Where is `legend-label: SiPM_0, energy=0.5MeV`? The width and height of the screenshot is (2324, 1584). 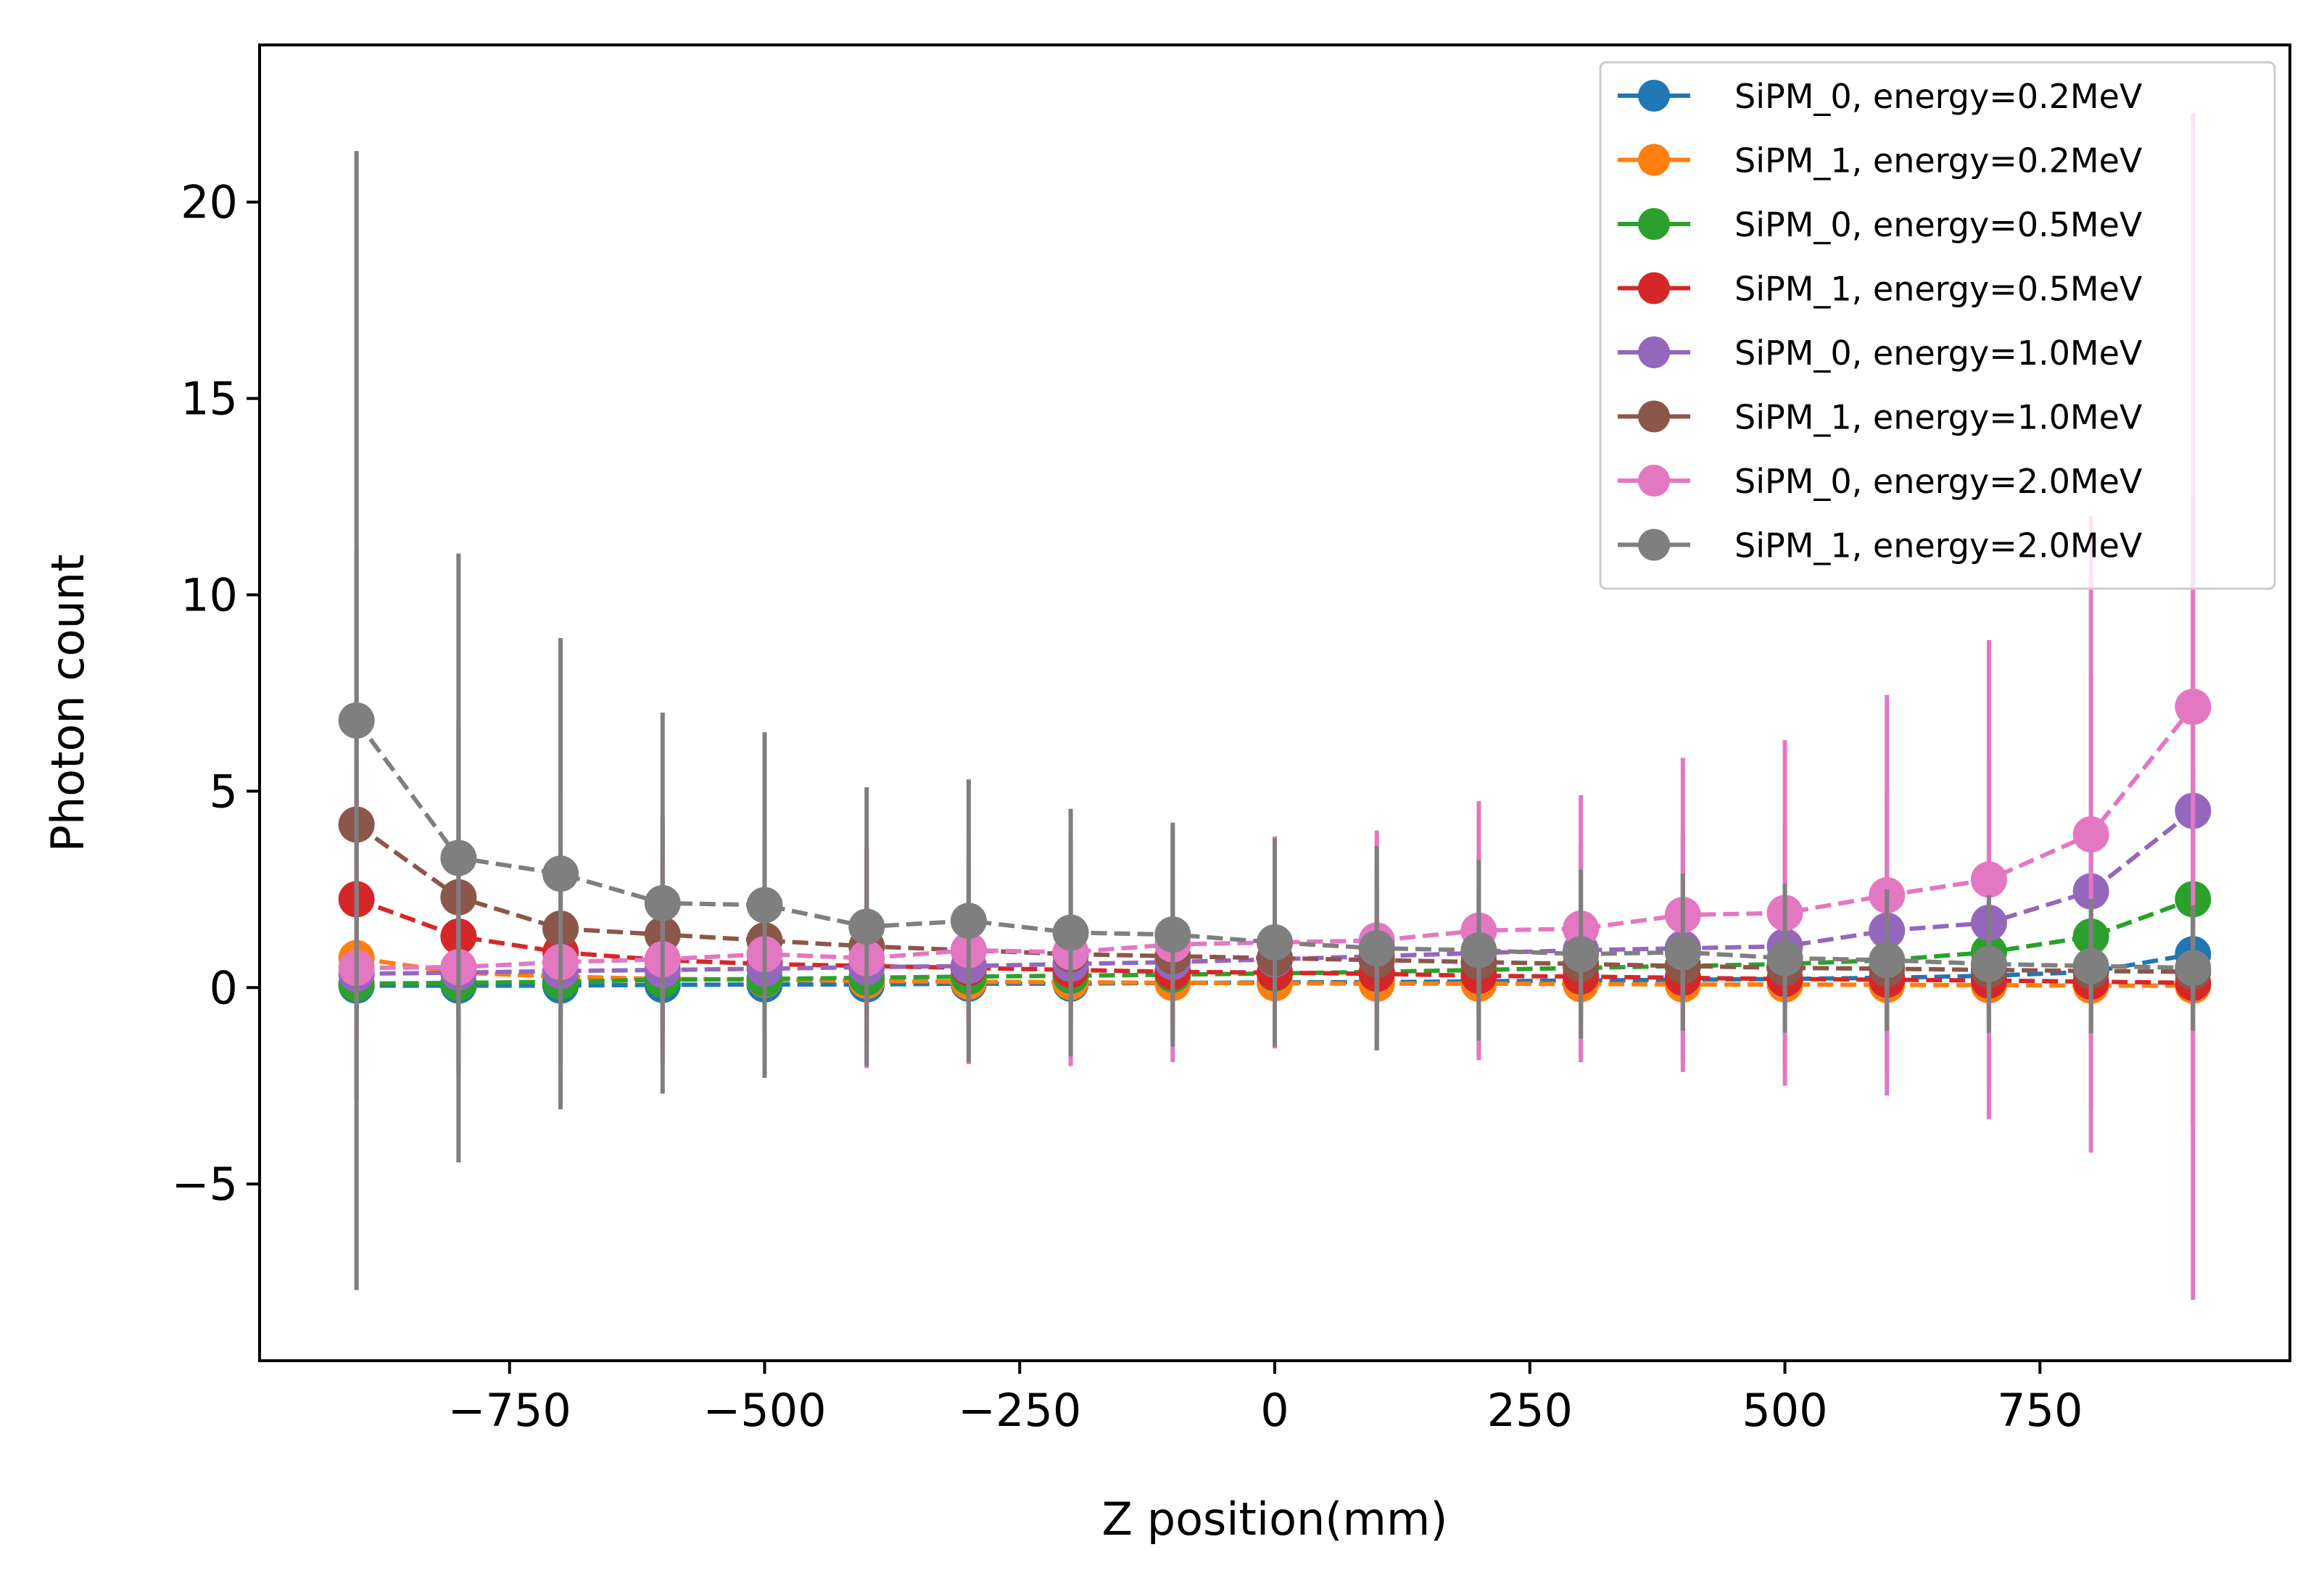 legend-label: SiPM_0, energy=0.5MeV is located at coordinates (1938, 224).